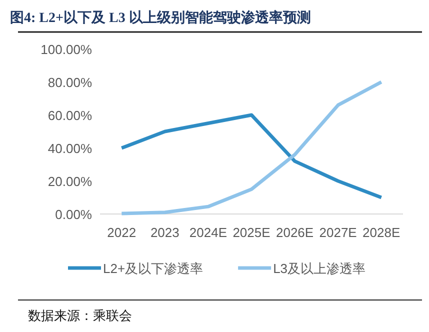 The image size is (429, 332). What do you see at coordinates (121, 232) in the screenshot?
I see `xtick: 2022` at bounding box center [121, 232].